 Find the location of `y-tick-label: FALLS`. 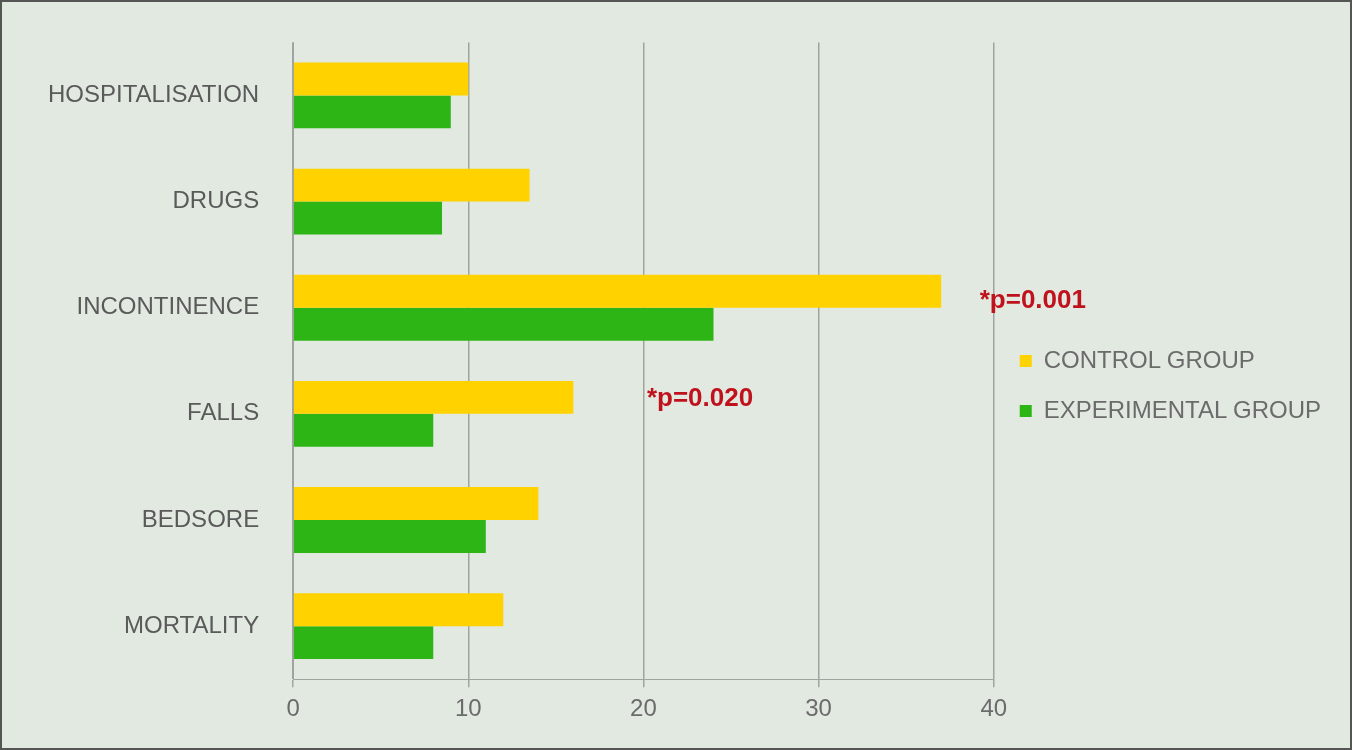

y-tick-label: FALLS is located at coordinates (223, 412).